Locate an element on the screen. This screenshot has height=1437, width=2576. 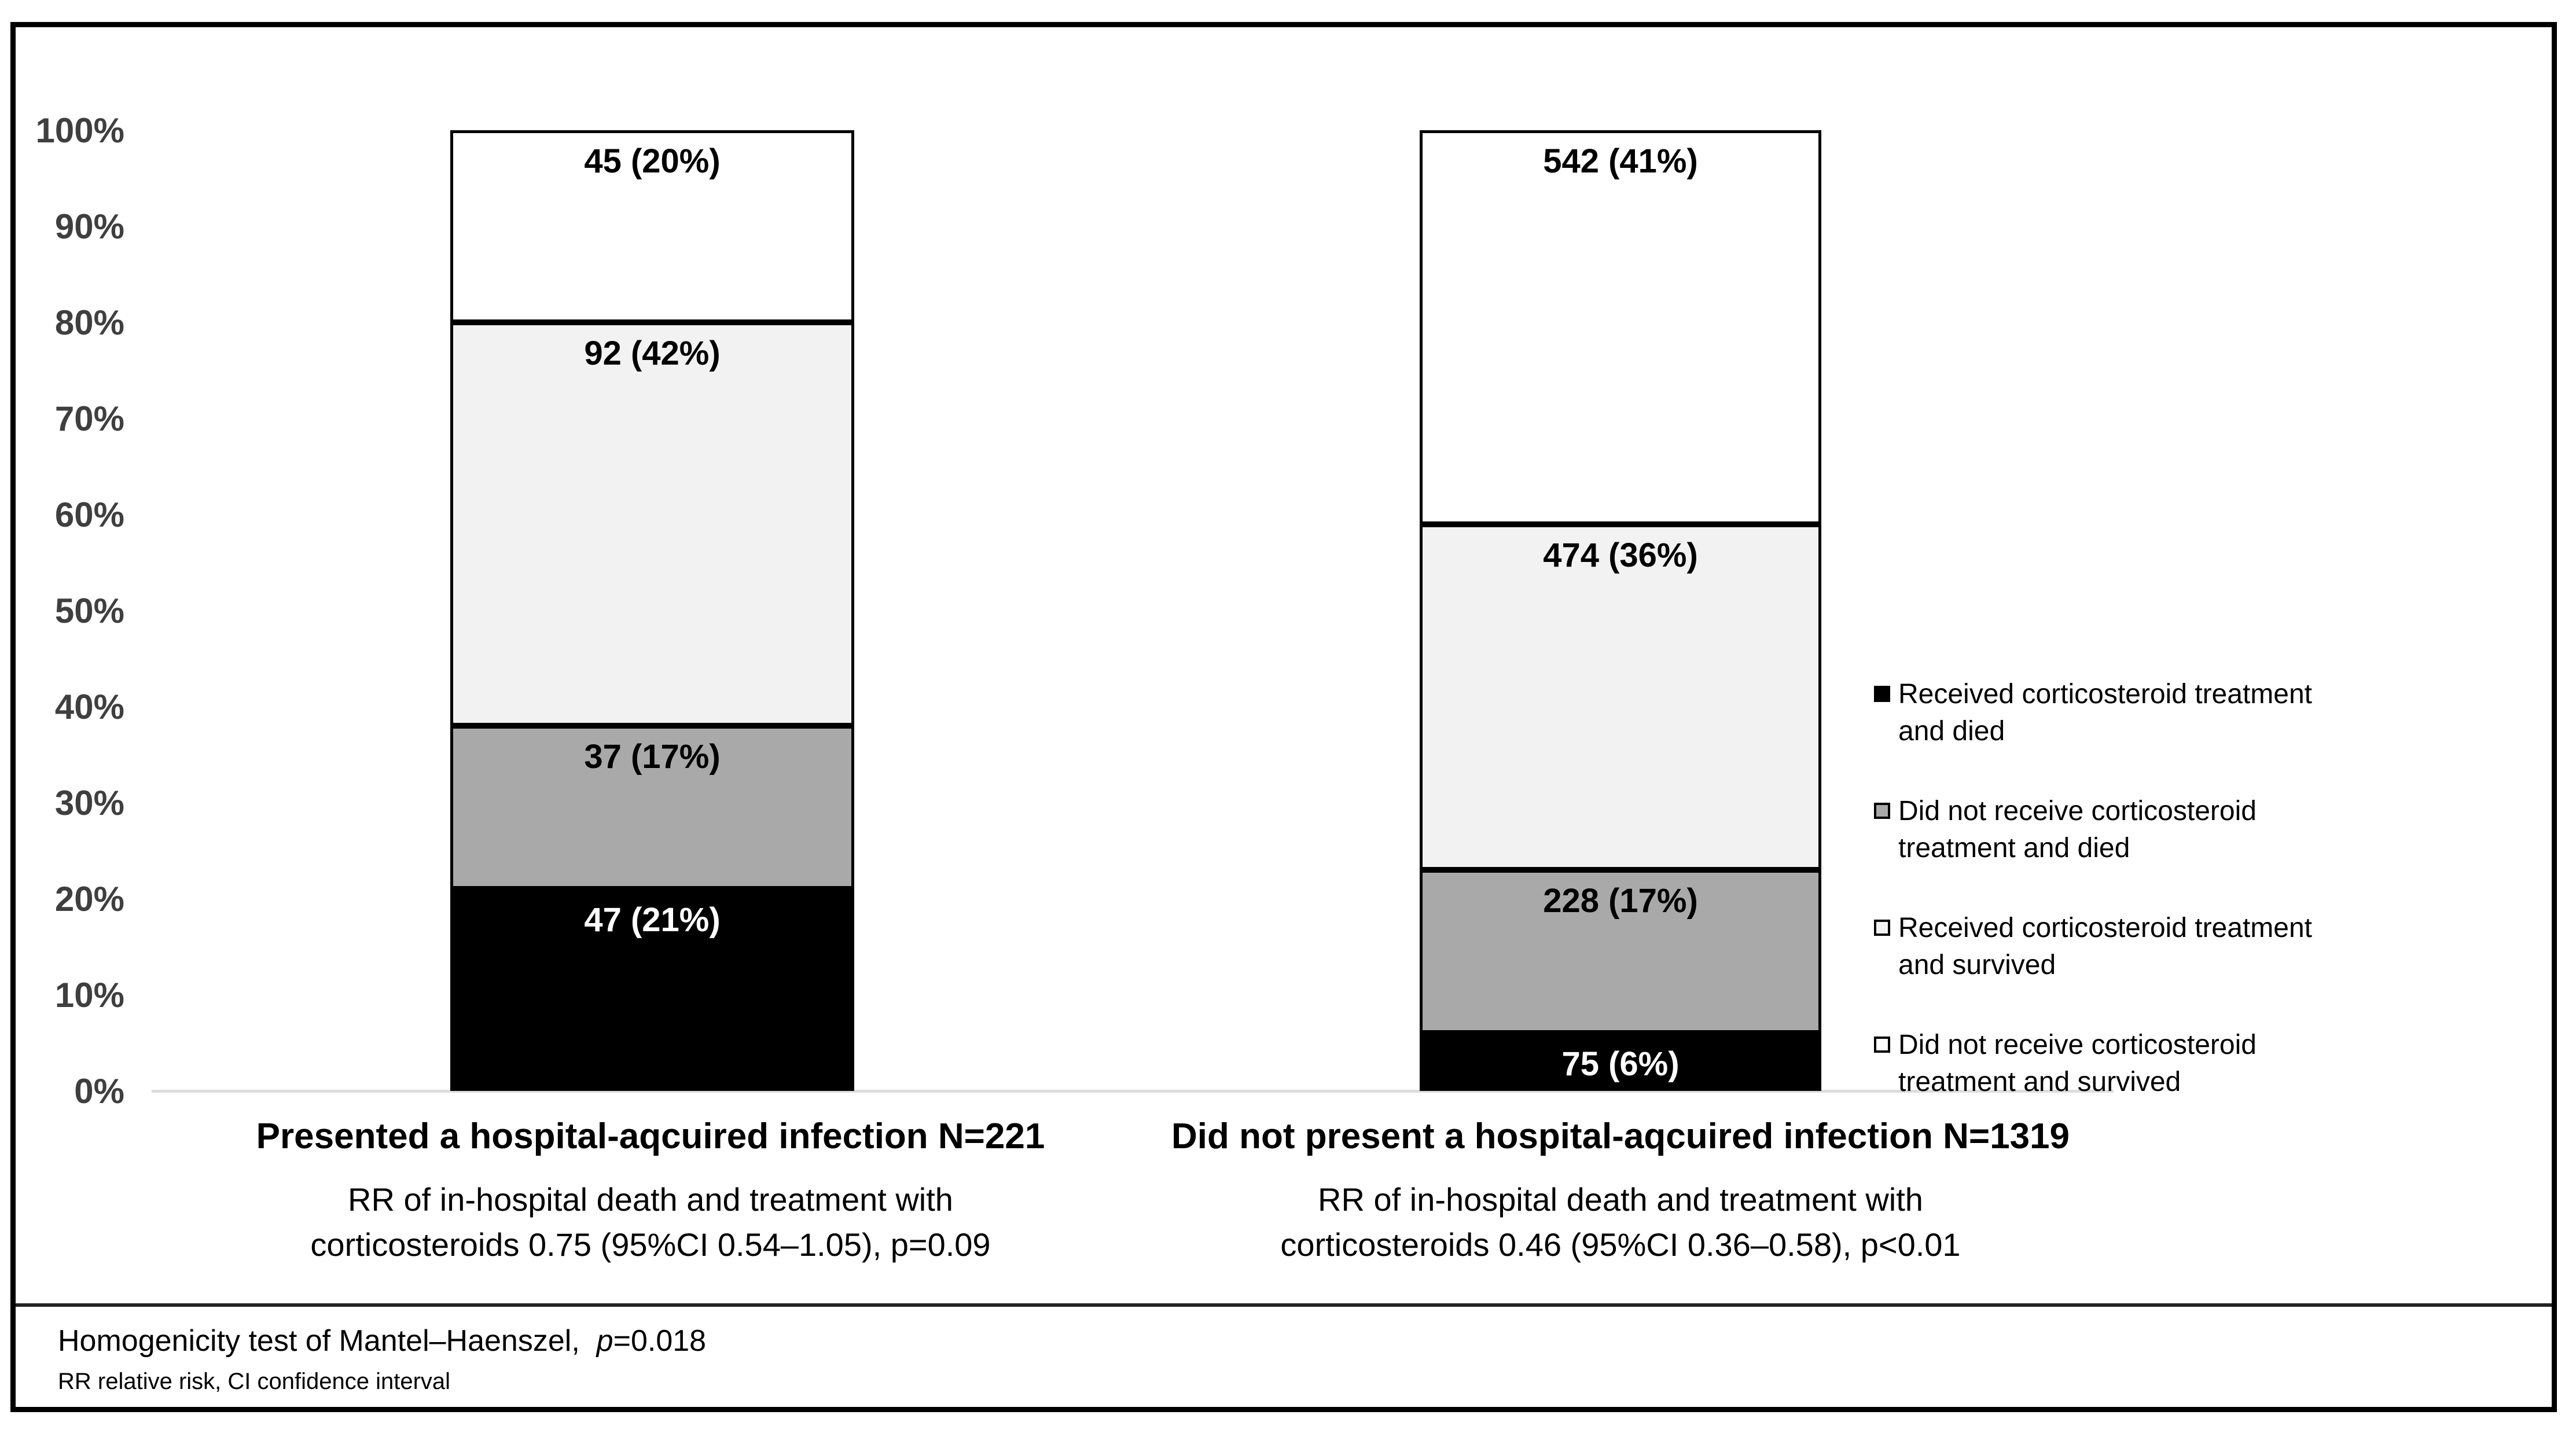
stacked-bar-no-infection: 542 (41%) 474 (36%) 228 (17%) 75 (6%) is located at coordinates (1621, 611).